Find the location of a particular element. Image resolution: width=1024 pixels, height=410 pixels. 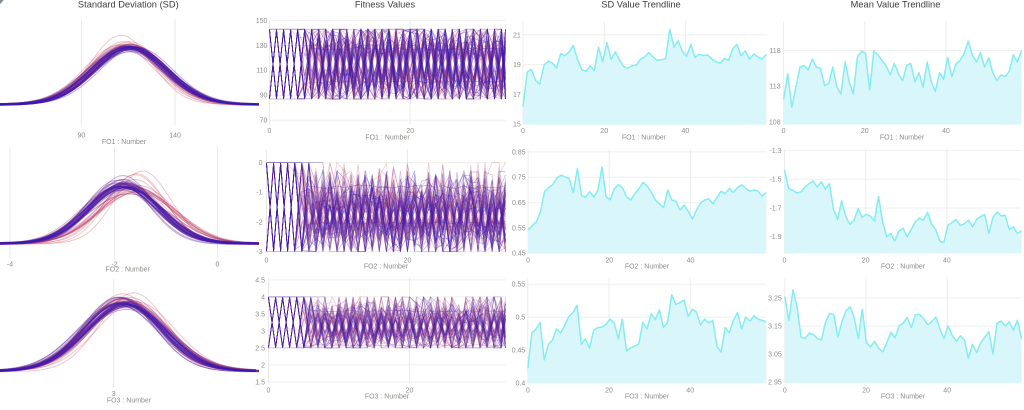

svg-text: 70 is located at coordinates (264, 121).